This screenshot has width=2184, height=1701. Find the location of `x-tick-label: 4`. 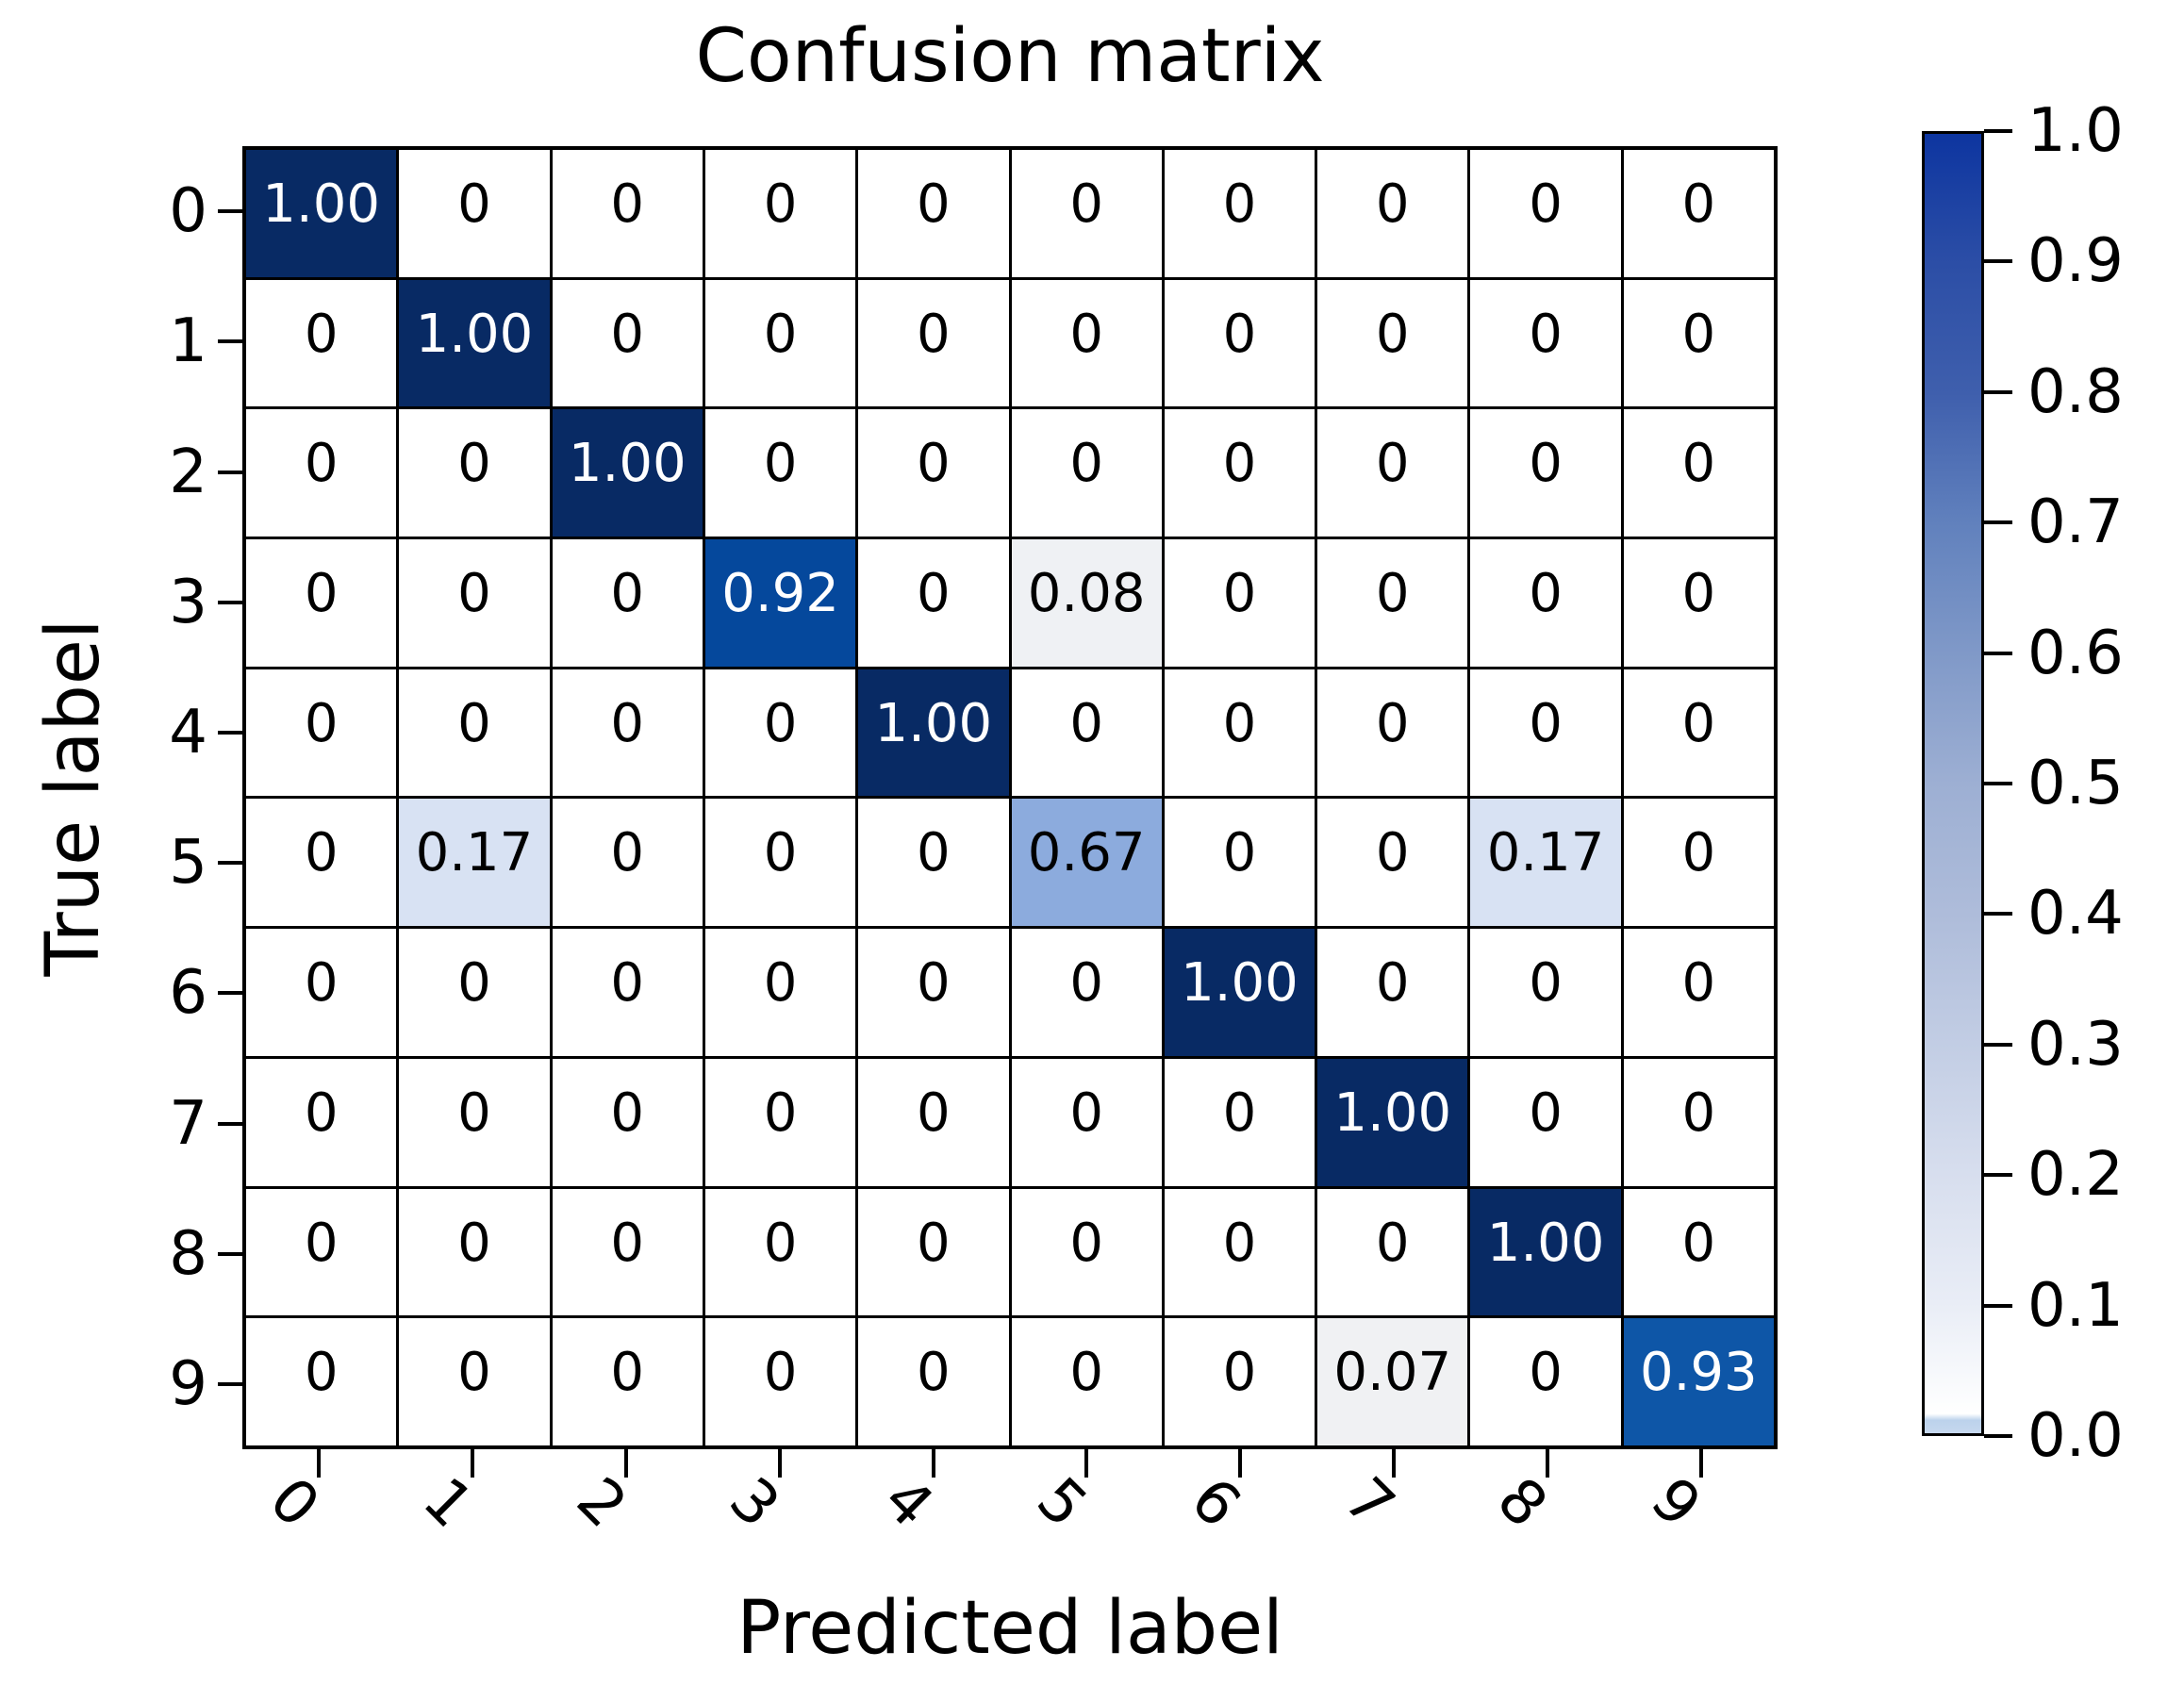

x-tick-label: 4 is located at coordinates (929, 1506).